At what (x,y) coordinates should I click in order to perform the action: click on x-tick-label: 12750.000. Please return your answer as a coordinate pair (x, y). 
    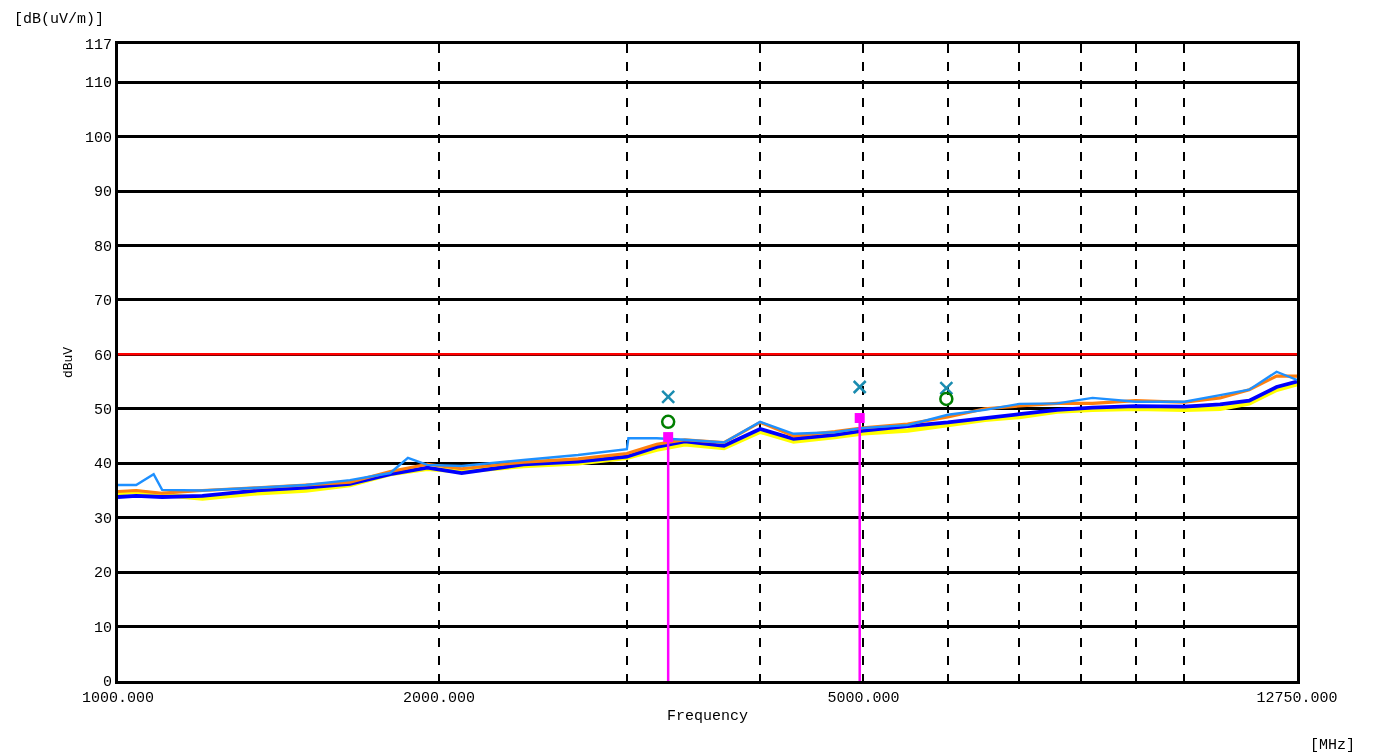
    Looking at the image, I should click on (1297, 698).